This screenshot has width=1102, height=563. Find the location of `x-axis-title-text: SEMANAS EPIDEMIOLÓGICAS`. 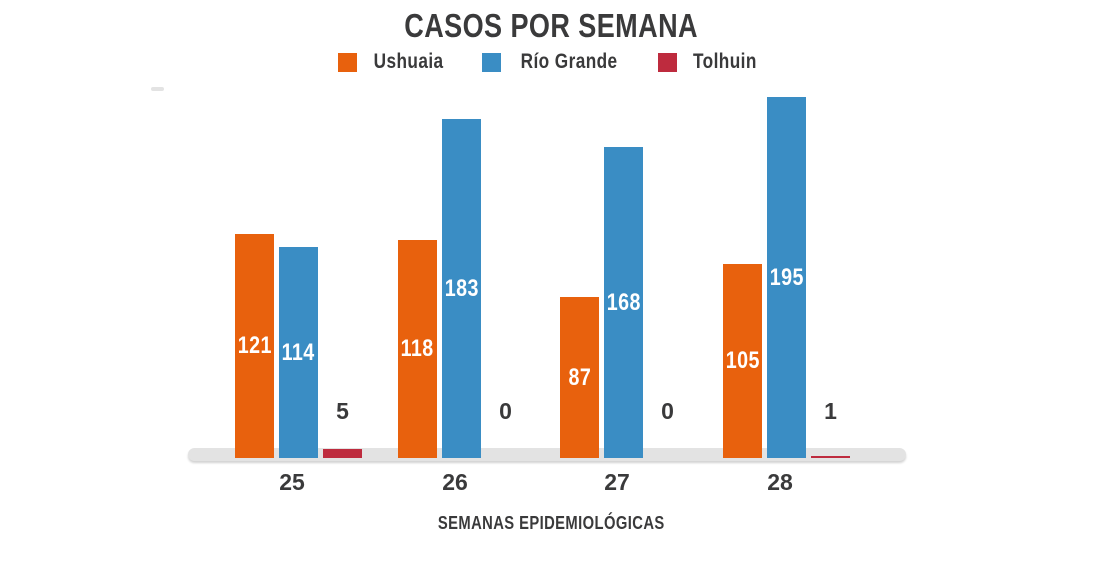

x-axis-title-text: SEMANAS EPIDEMIOLÓGICAS is located at coordinates (551, 523).